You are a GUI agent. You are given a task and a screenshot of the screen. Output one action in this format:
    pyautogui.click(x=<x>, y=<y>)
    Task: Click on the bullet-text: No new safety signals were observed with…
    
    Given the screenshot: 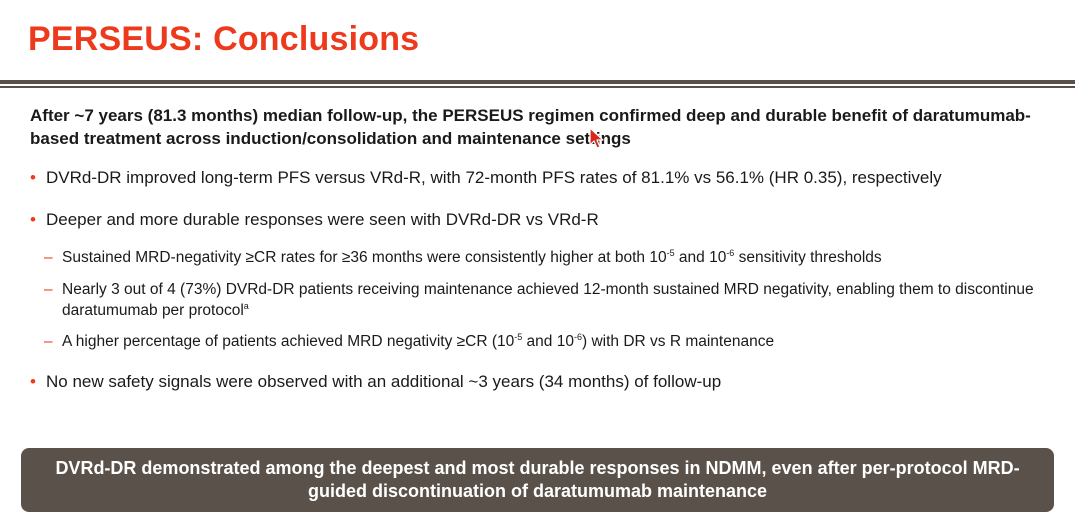 What is the action you would take?
    pyautogui.click(x=384, y=381)
    